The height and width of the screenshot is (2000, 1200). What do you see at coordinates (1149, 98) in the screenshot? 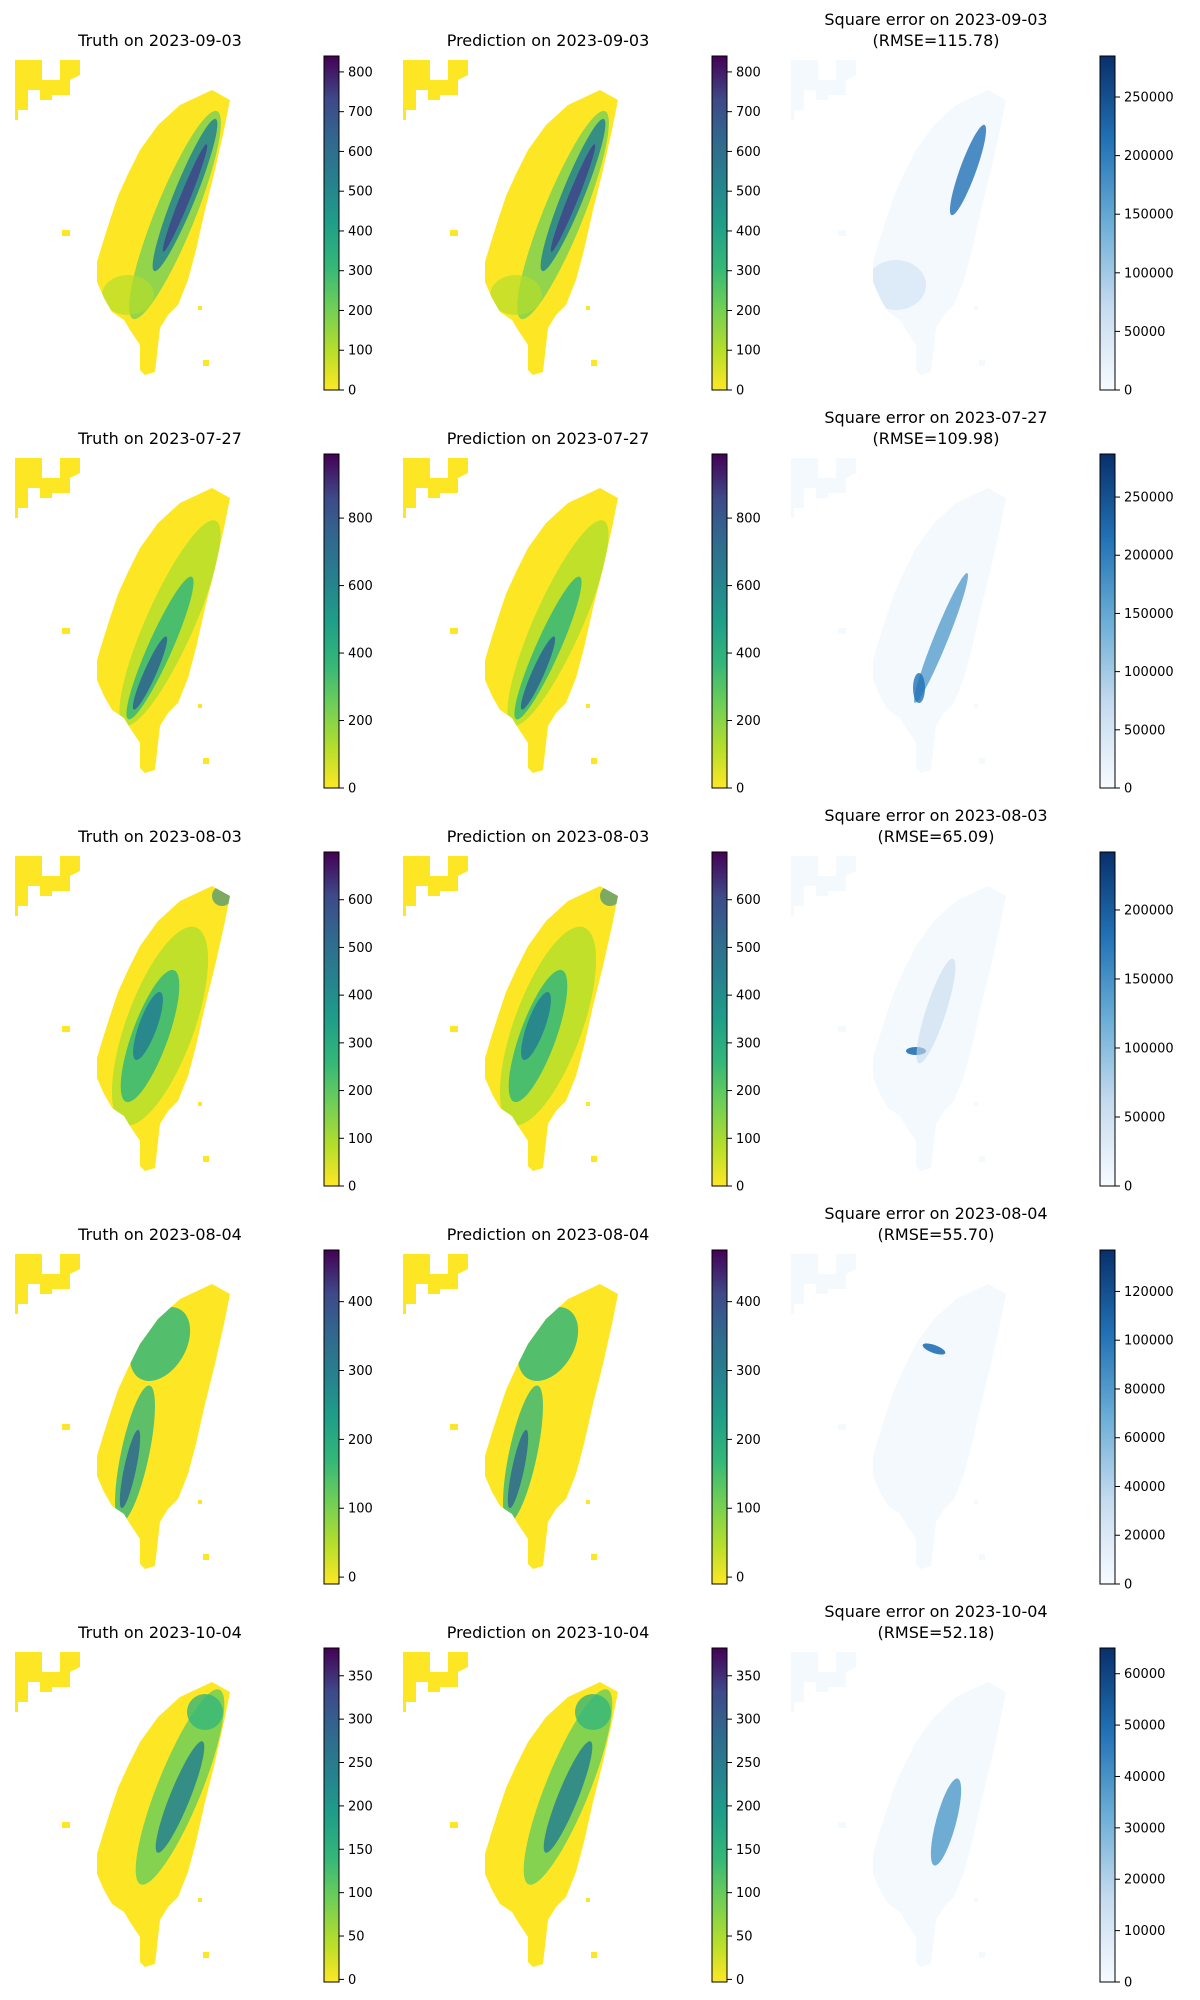
I see `colorbar-tick-label: 250000` at bounding box center [1149, 98].